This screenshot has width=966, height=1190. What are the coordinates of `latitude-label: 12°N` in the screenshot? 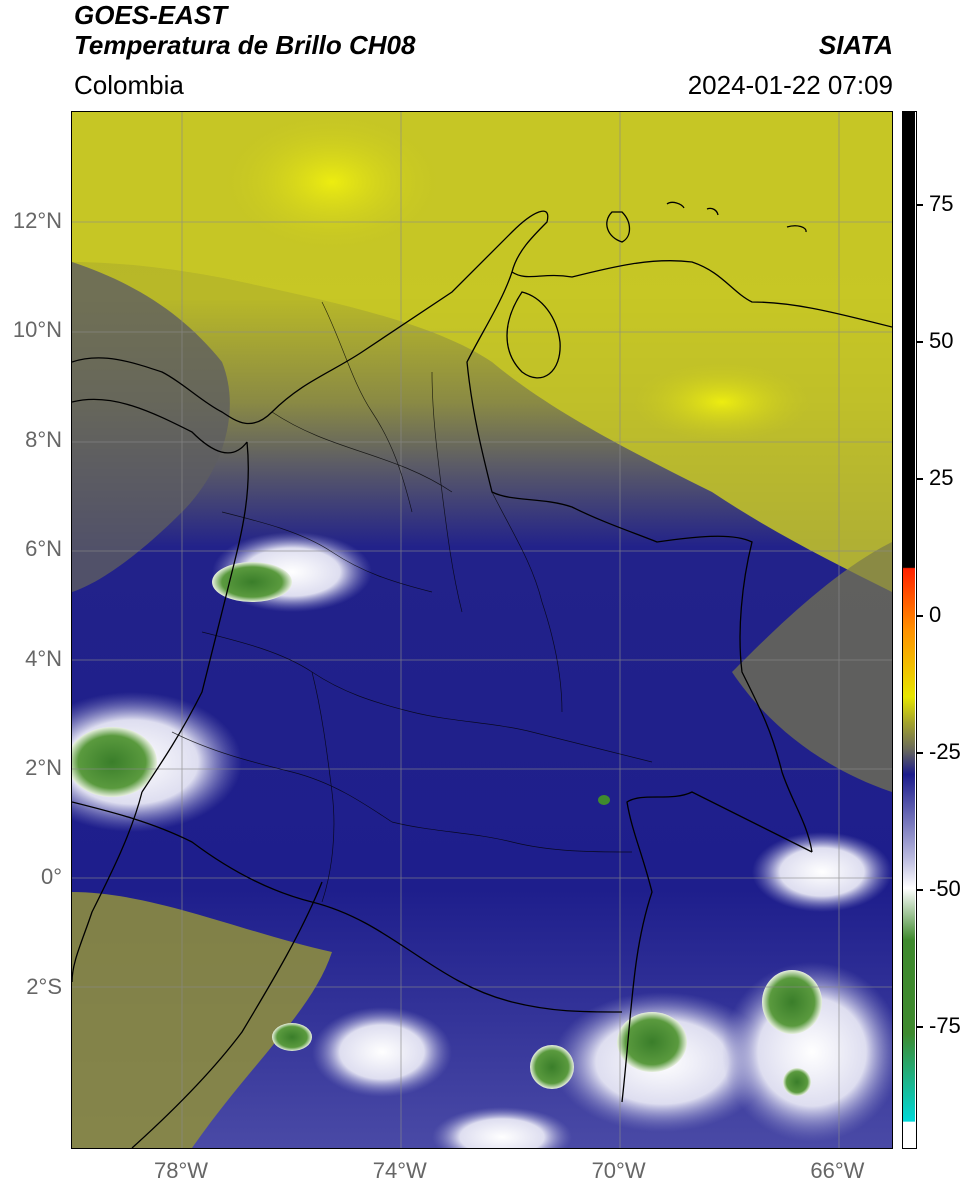 It's located at (37, 220).